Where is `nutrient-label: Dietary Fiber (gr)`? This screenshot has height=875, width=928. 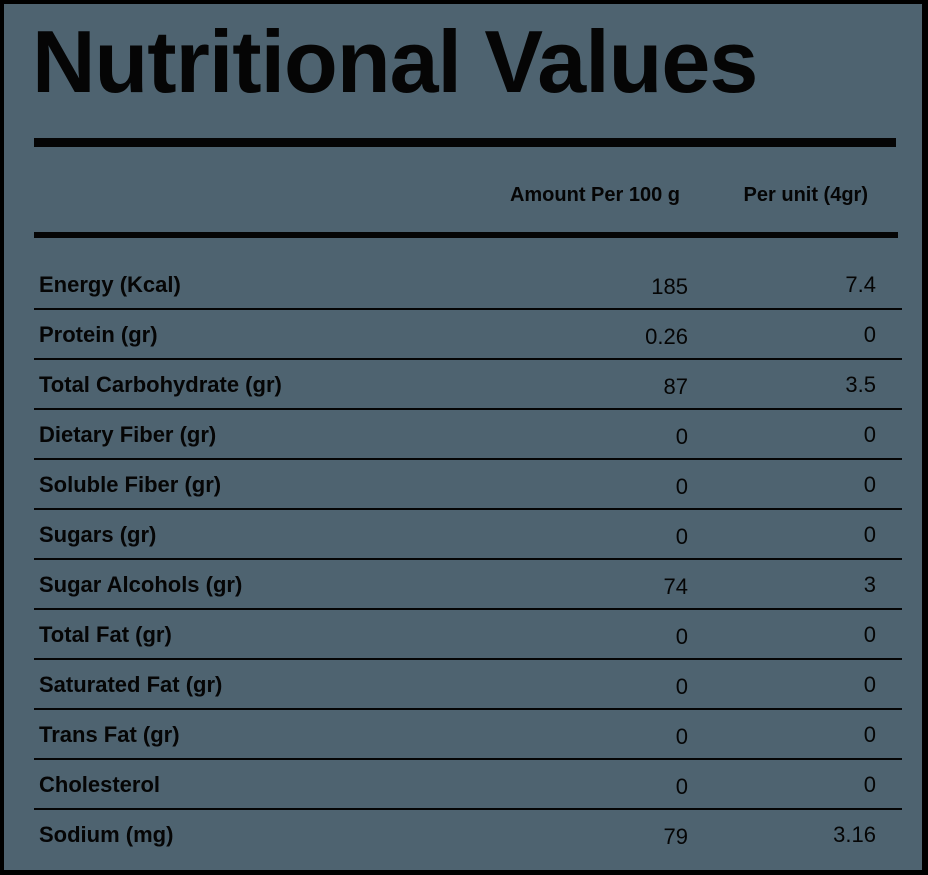
nutrient-label: Dietary Fiber (gr) is located at coordinates (128, 434).